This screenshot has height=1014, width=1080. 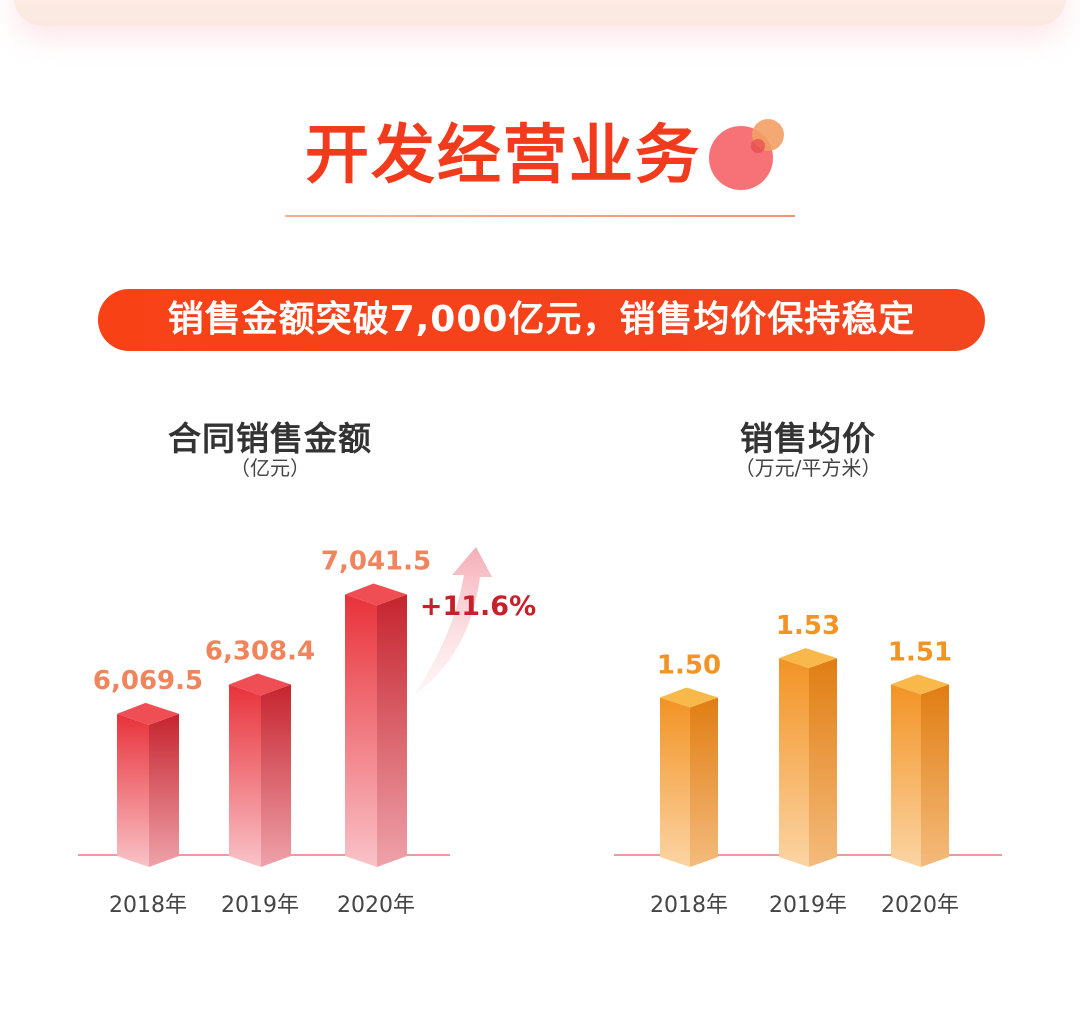 I want to click on average-price-chart: 1.50 2018年 1.53 2019年 1.51 2020年, so click(x=808, y=764).